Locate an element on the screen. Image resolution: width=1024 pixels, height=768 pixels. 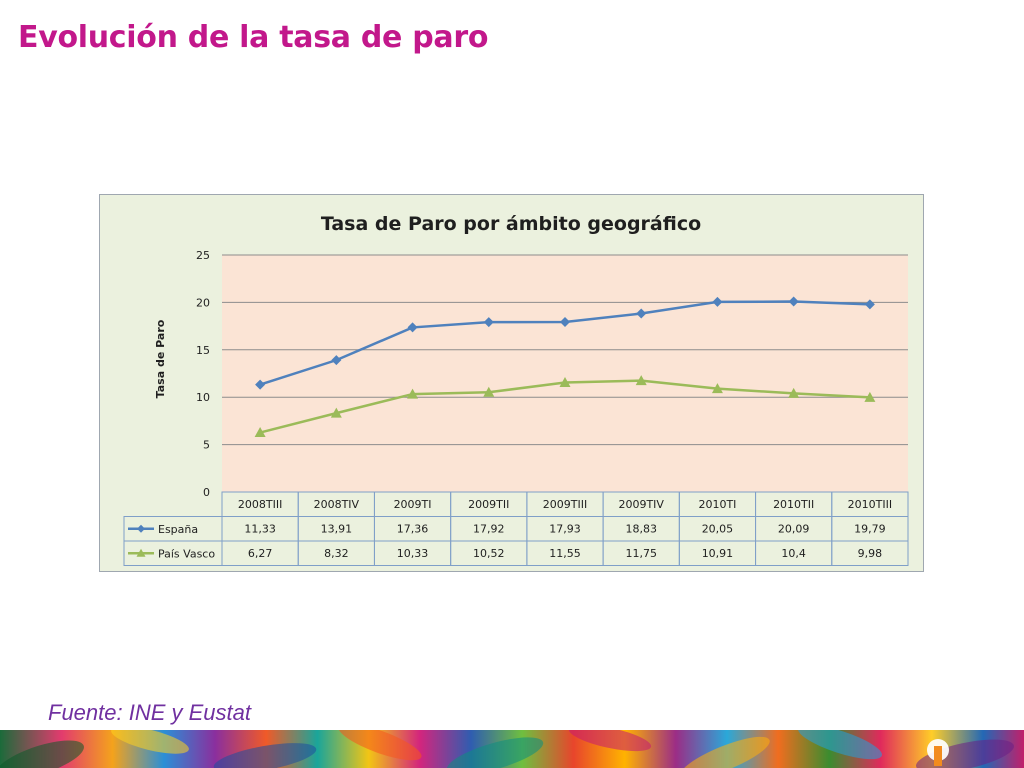
data-label: 20,09 is located at coordinates (794, 529).